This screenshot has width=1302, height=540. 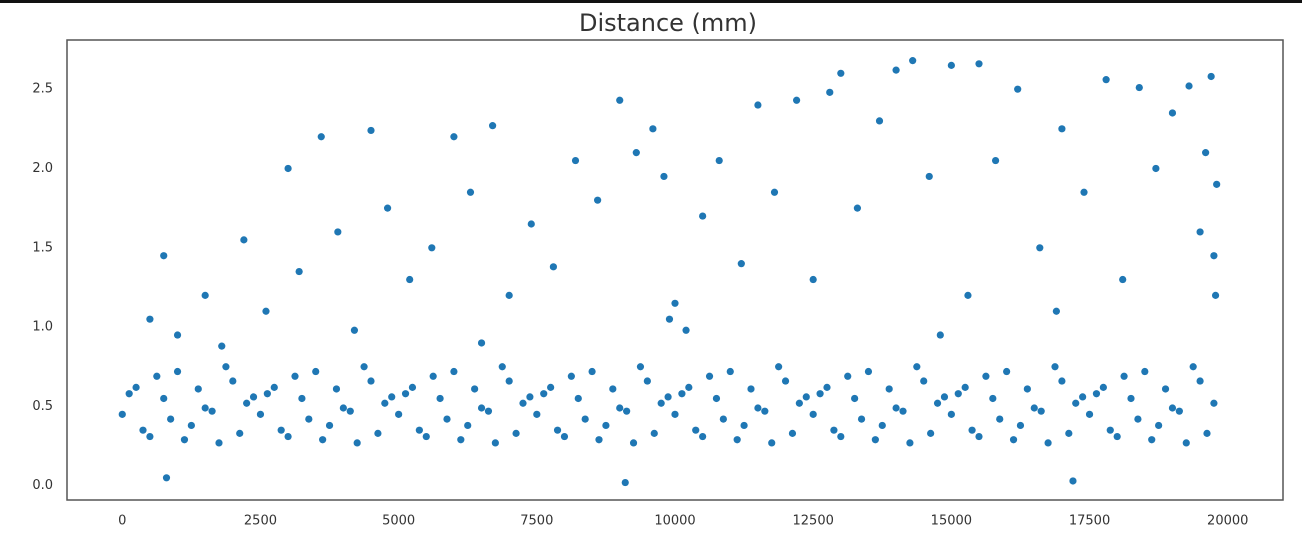 I want to click on x-tick-label: 5000, so click(x=398, y=521).